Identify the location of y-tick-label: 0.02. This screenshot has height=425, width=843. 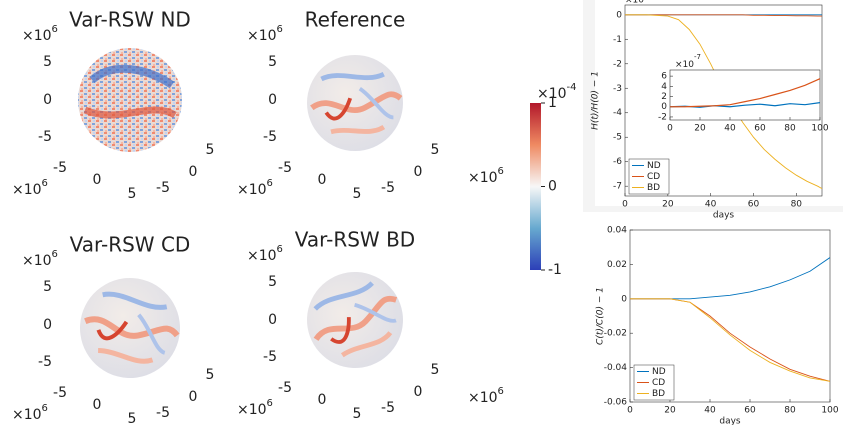
(617, 265).